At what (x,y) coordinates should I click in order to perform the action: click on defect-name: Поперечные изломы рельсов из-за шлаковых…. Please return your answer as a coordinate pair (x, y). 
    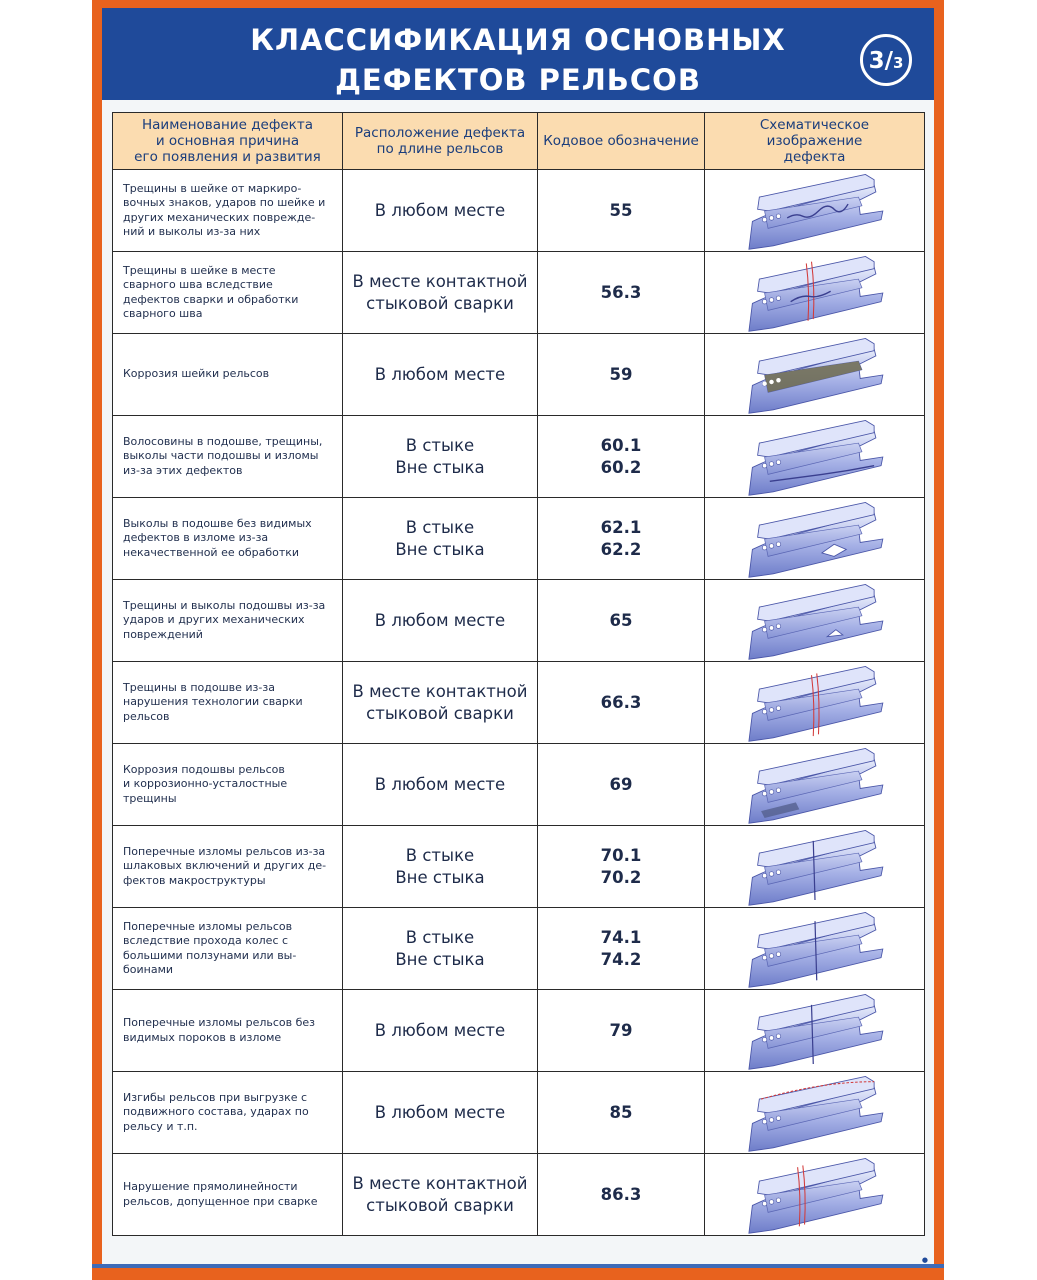
    Looking at the image, I should click on (227, 866).